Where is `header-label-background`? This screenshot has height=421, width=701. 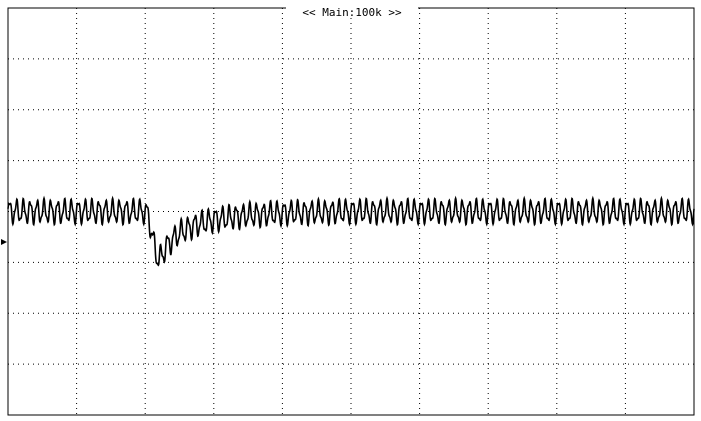
header-label-background is located at coordinates (352, 11).